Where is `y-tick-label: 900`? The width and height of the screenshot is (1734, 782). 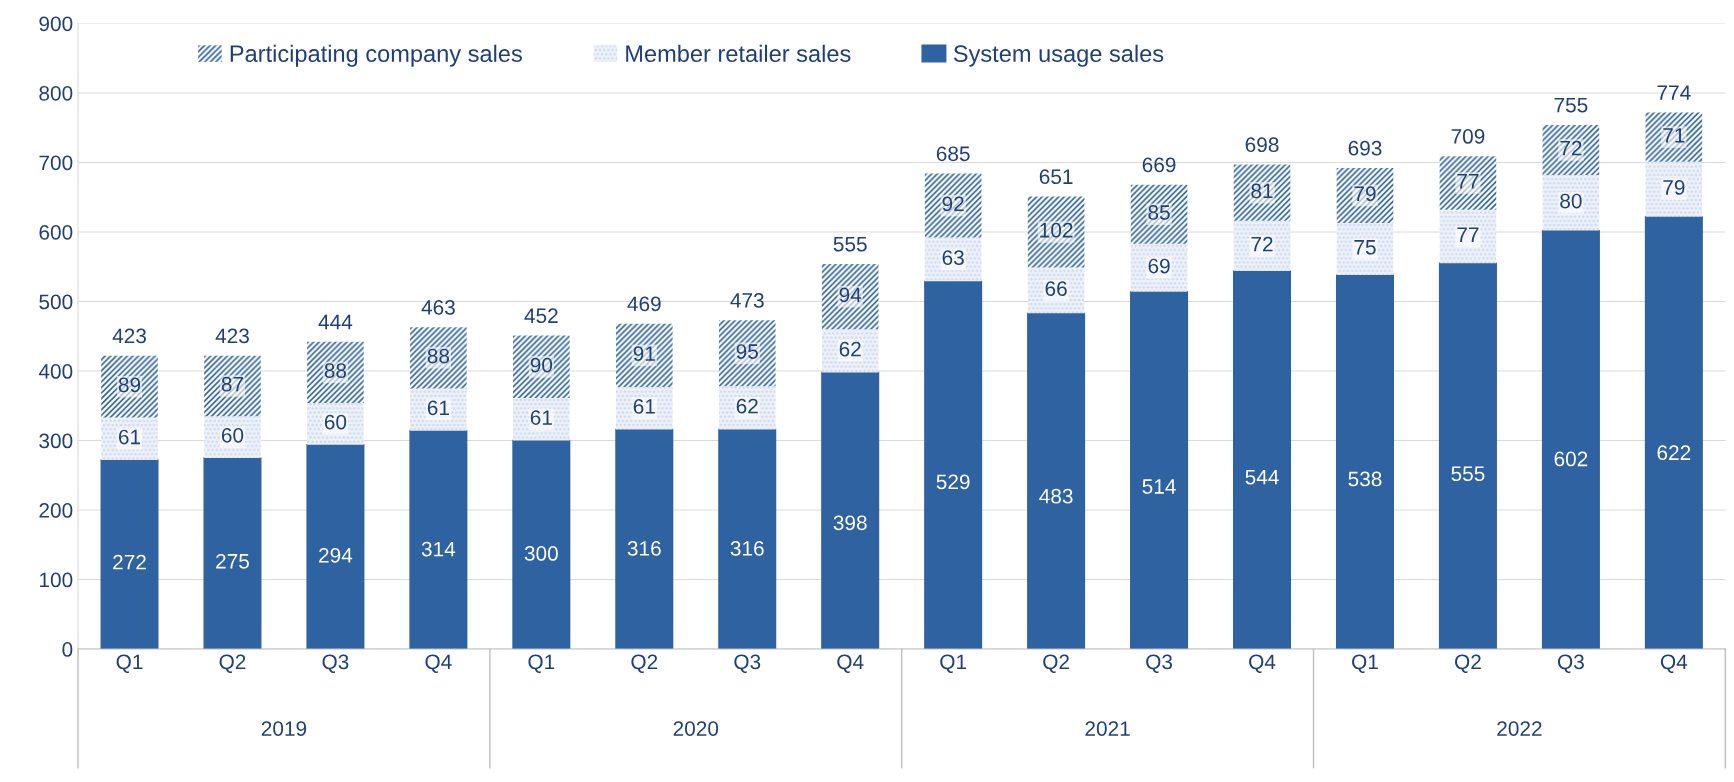
y-tick-label: 900 is located at coordinates (56, 24).